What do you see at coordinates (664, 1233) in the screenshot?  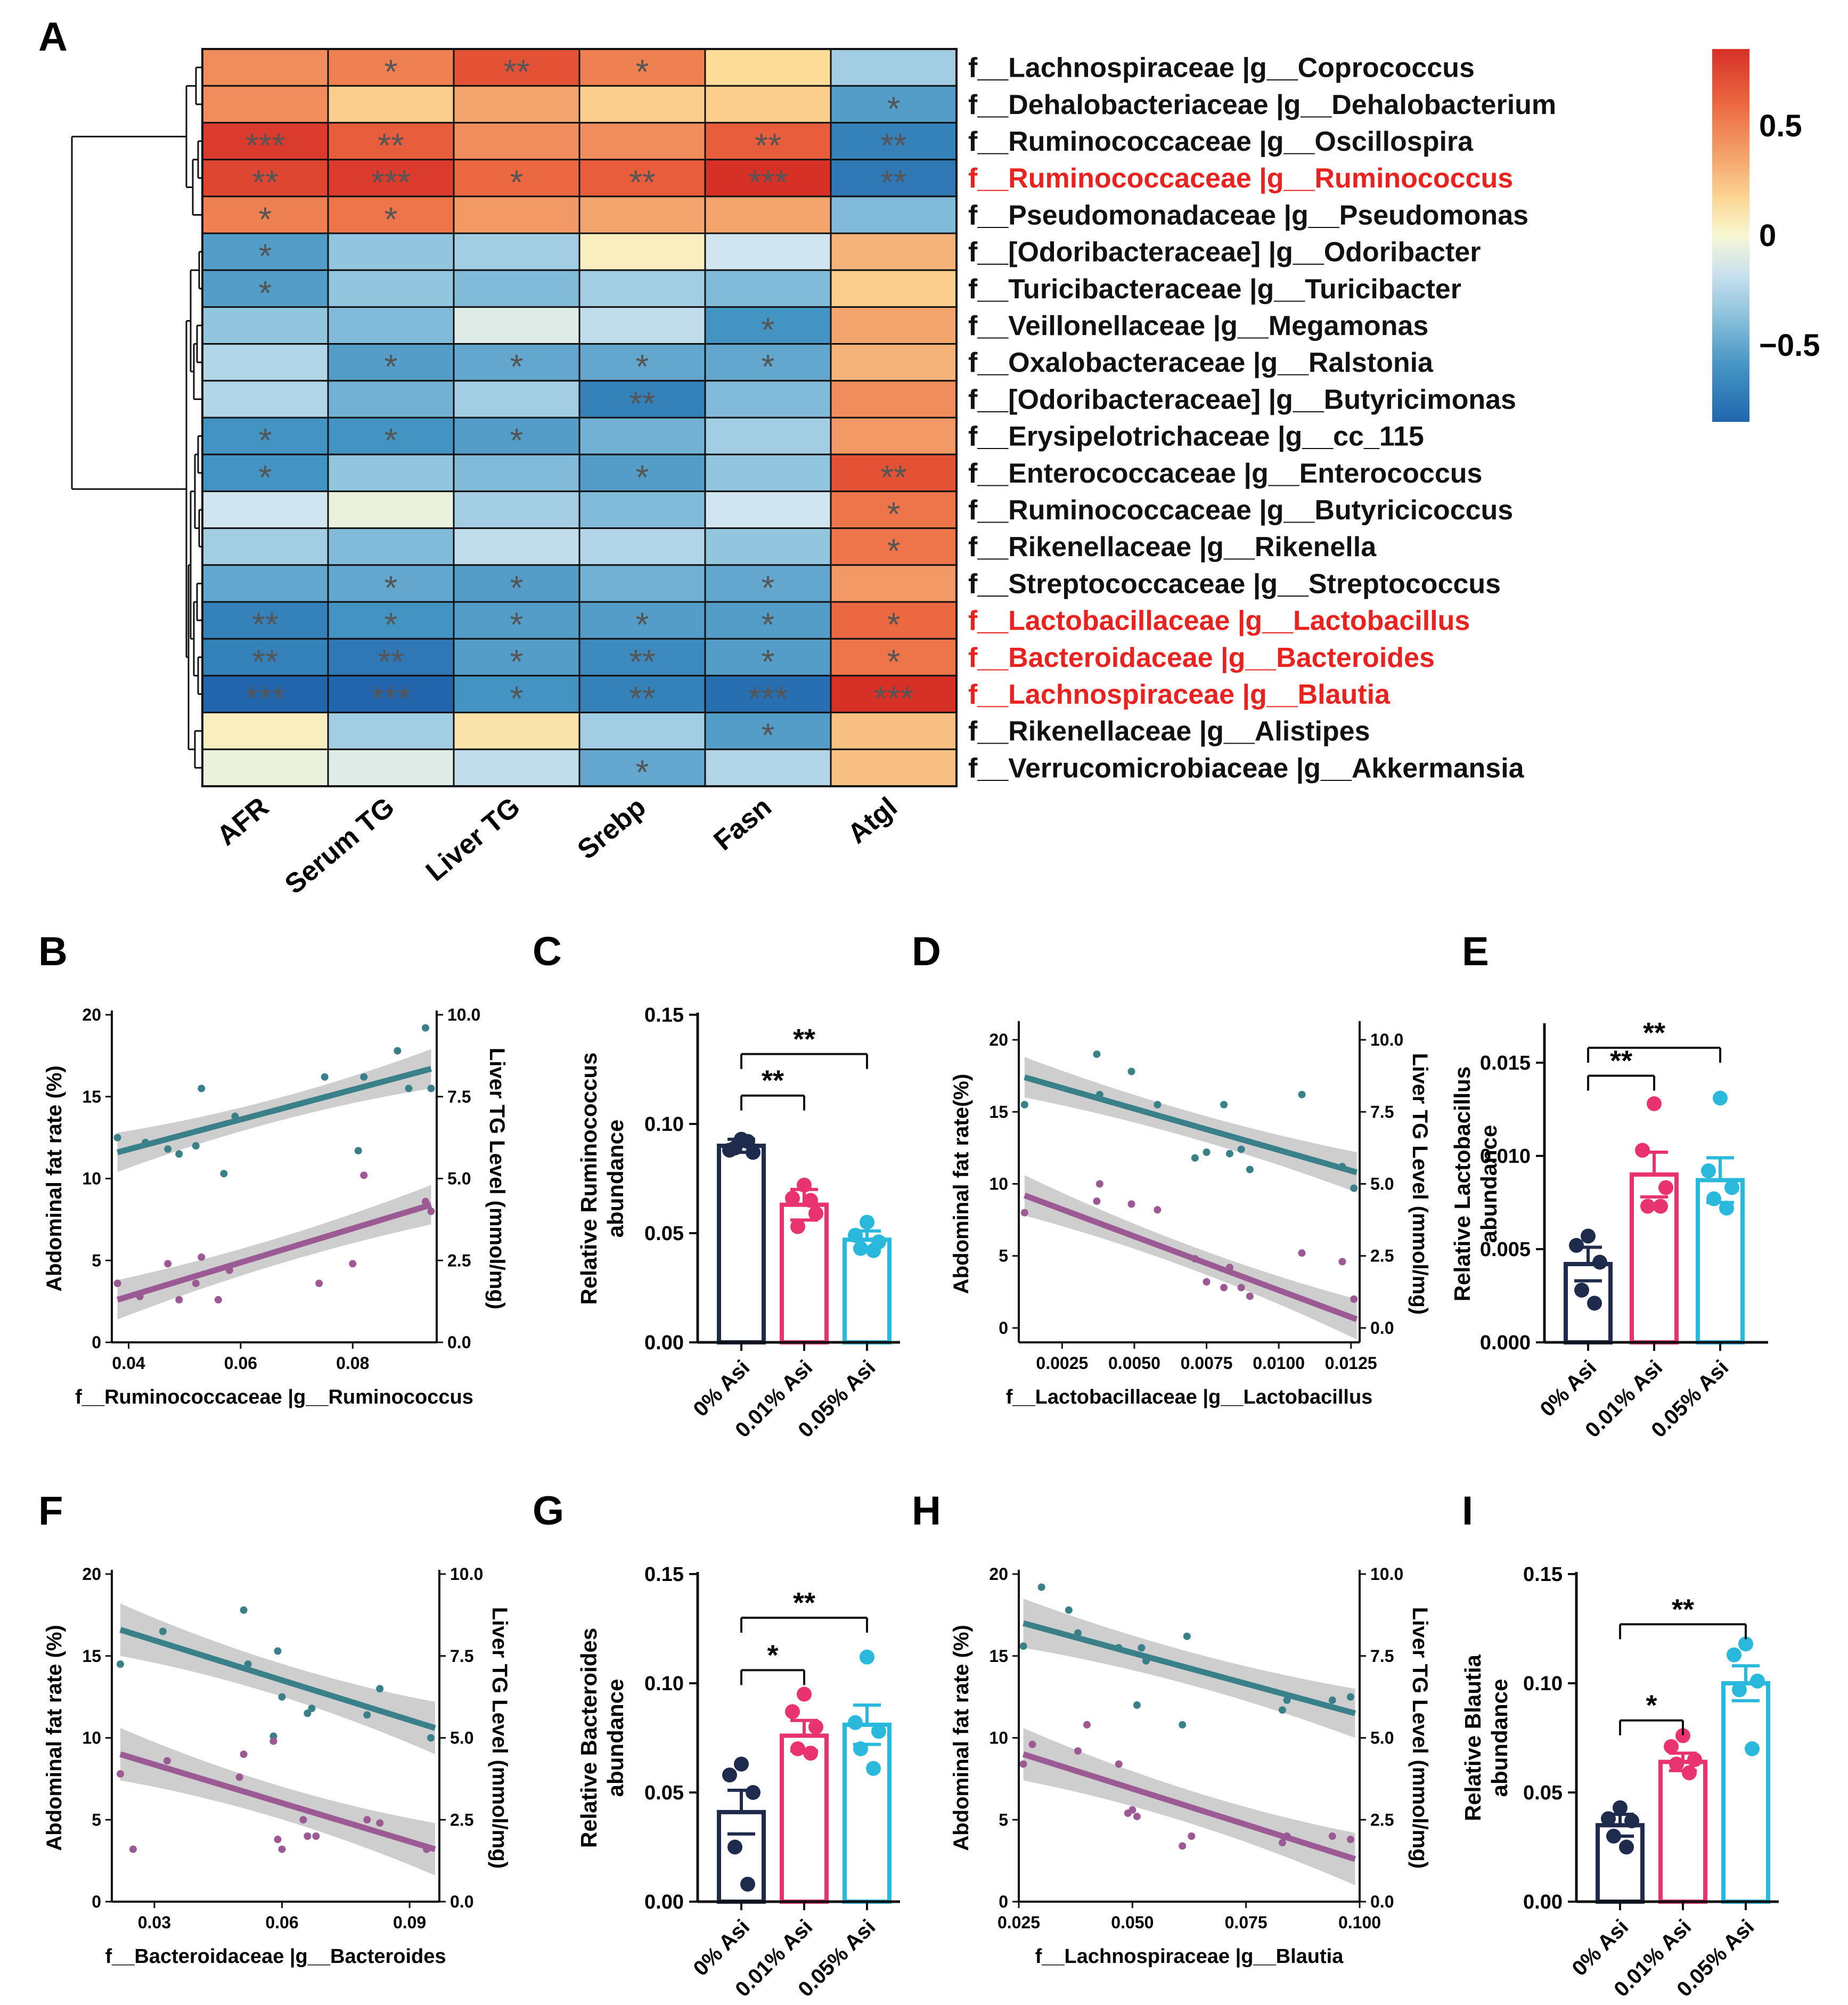 I see `y-tick-label: 0.05` at bounding box center [664, 1233].